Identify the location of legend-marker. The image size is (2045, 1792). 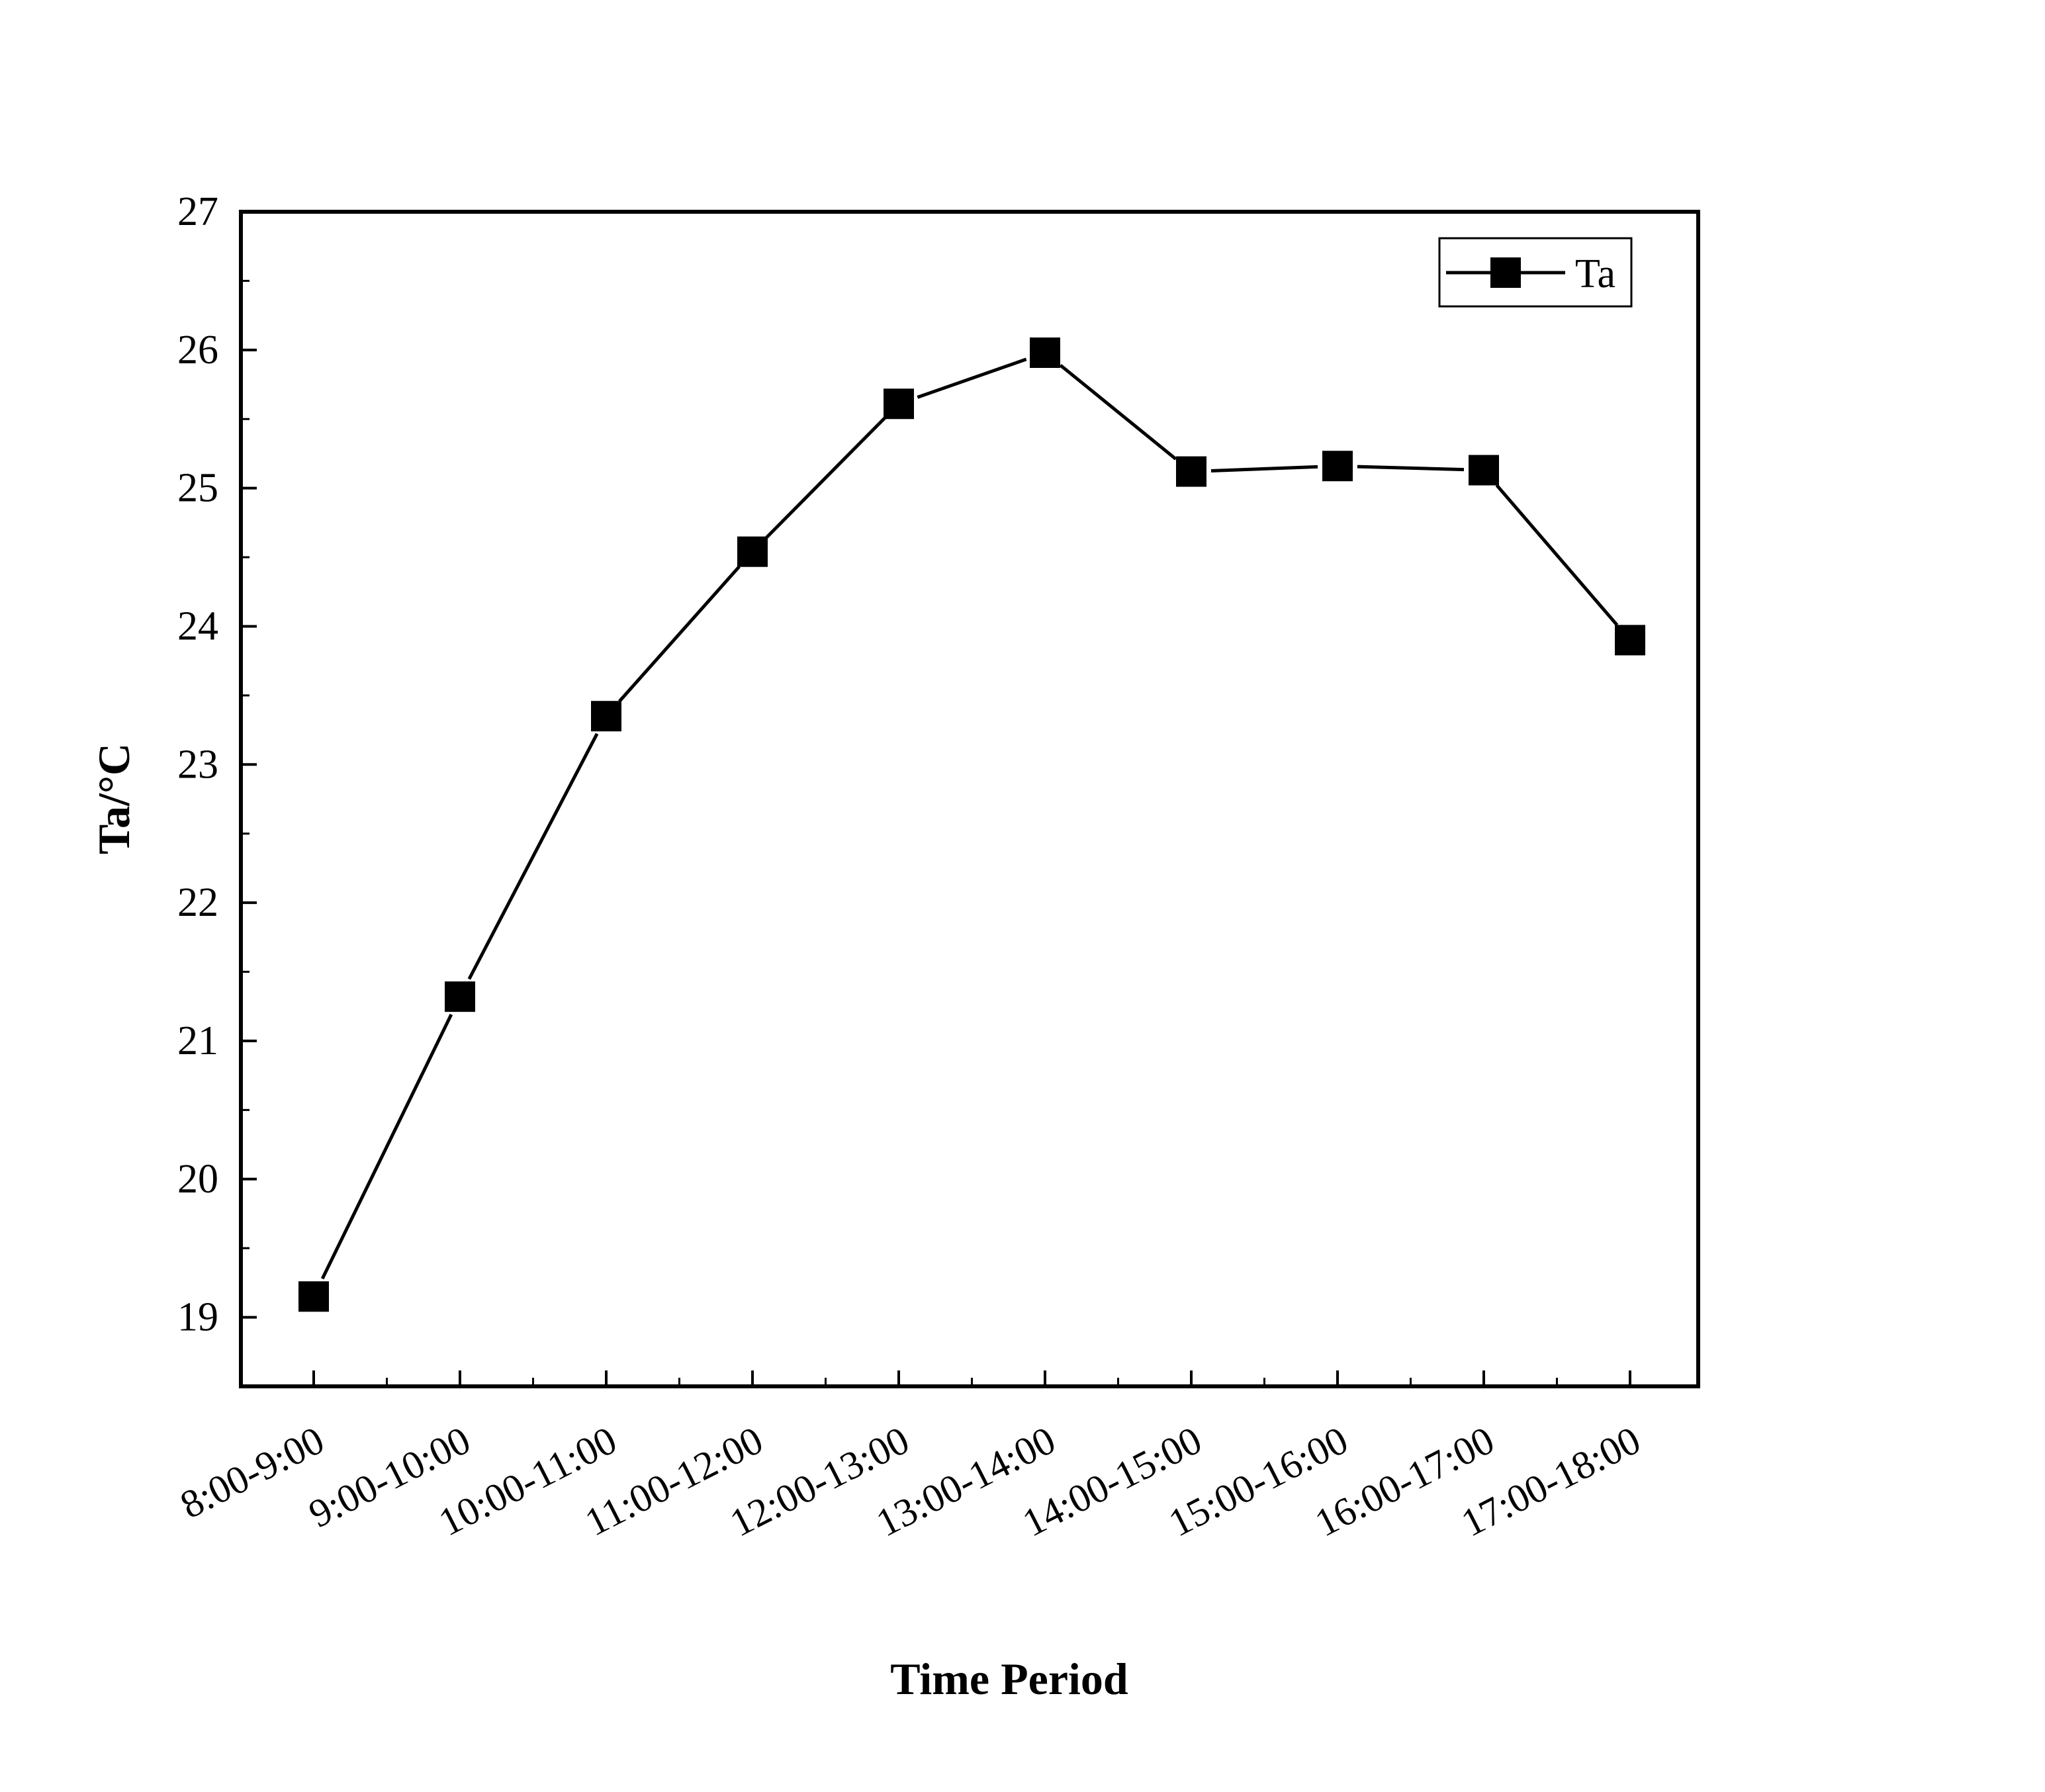
(1505, 272).